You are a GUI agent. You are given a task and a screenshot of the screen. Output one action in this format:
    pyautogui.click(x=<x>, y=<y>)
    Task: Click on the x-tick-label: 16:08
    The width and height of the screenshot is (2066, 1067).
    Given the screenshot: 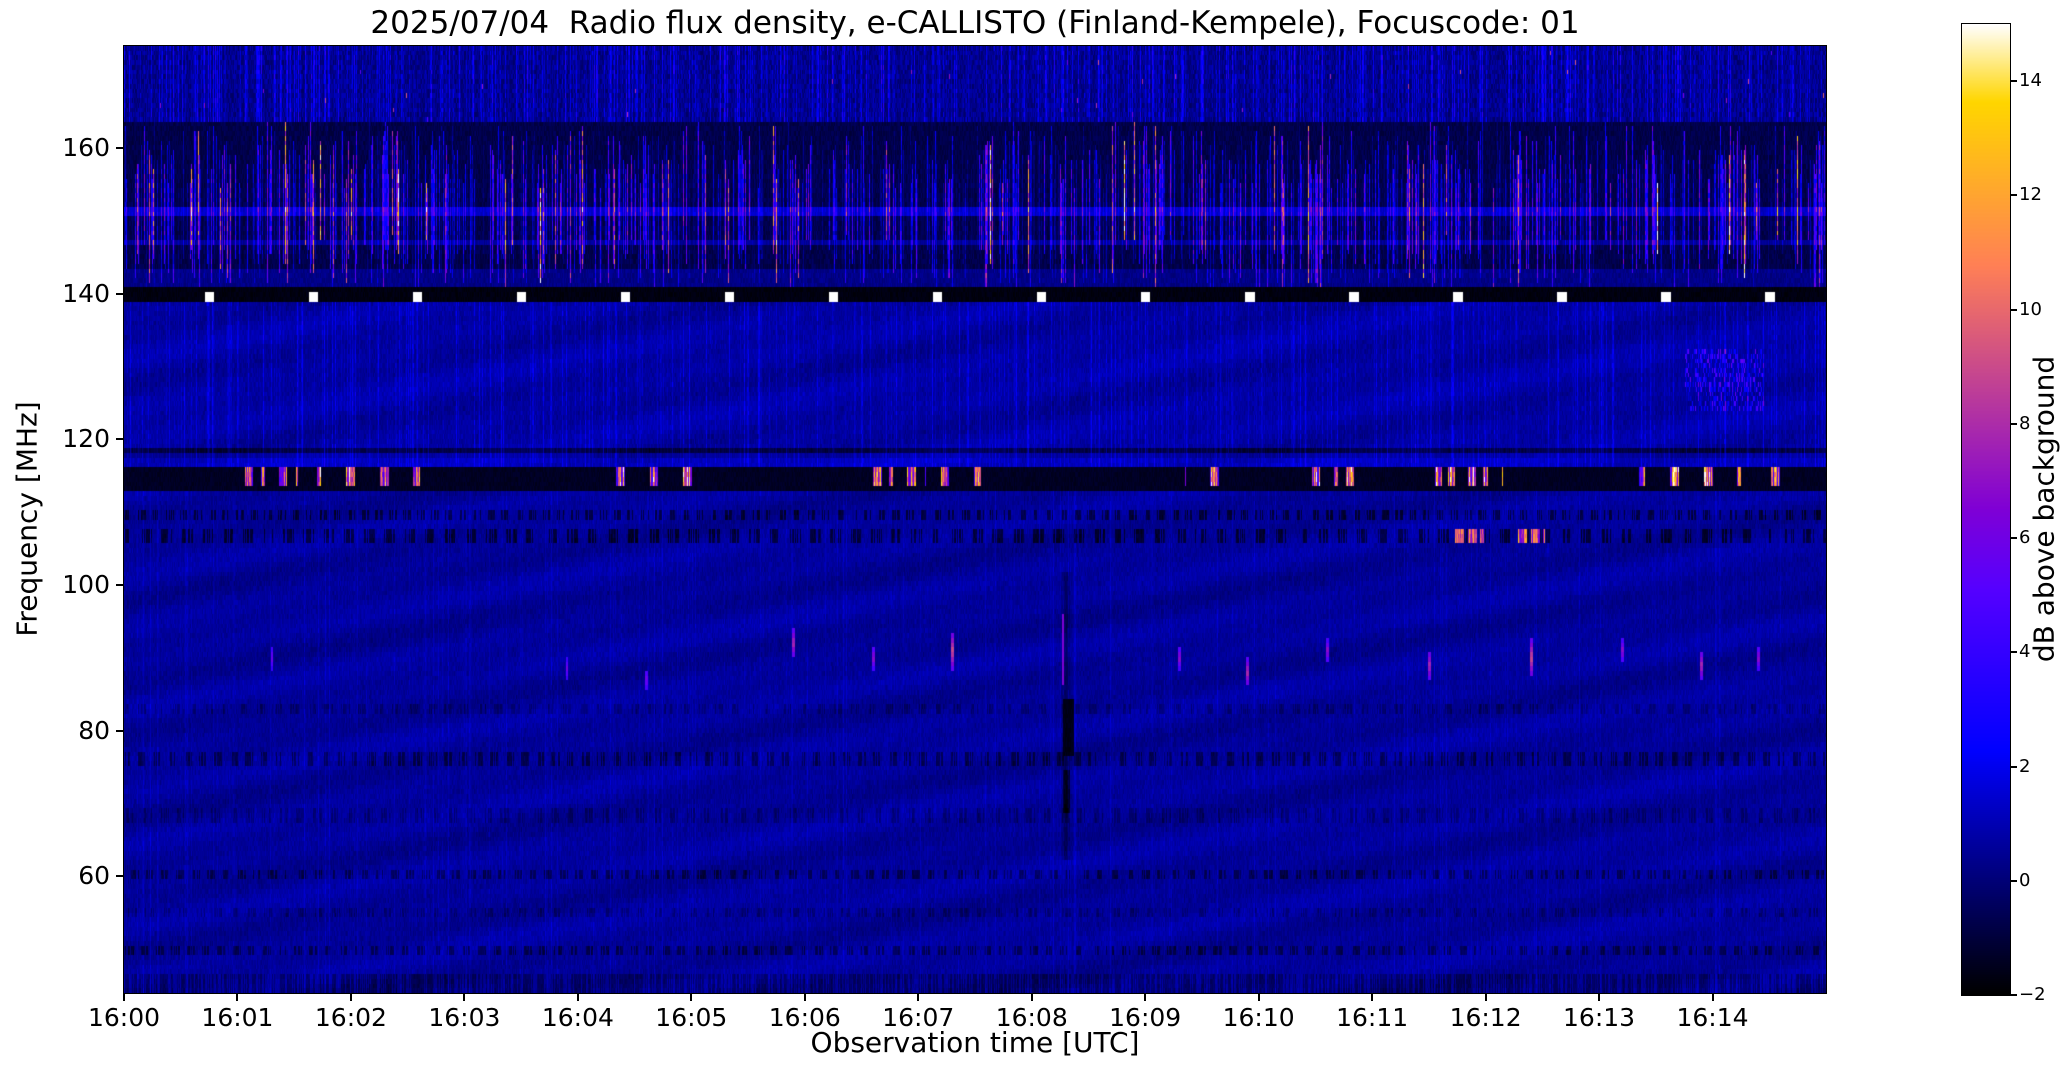 What is the action you would take?
    pyautogui.click(x=1031, y=1017)
    